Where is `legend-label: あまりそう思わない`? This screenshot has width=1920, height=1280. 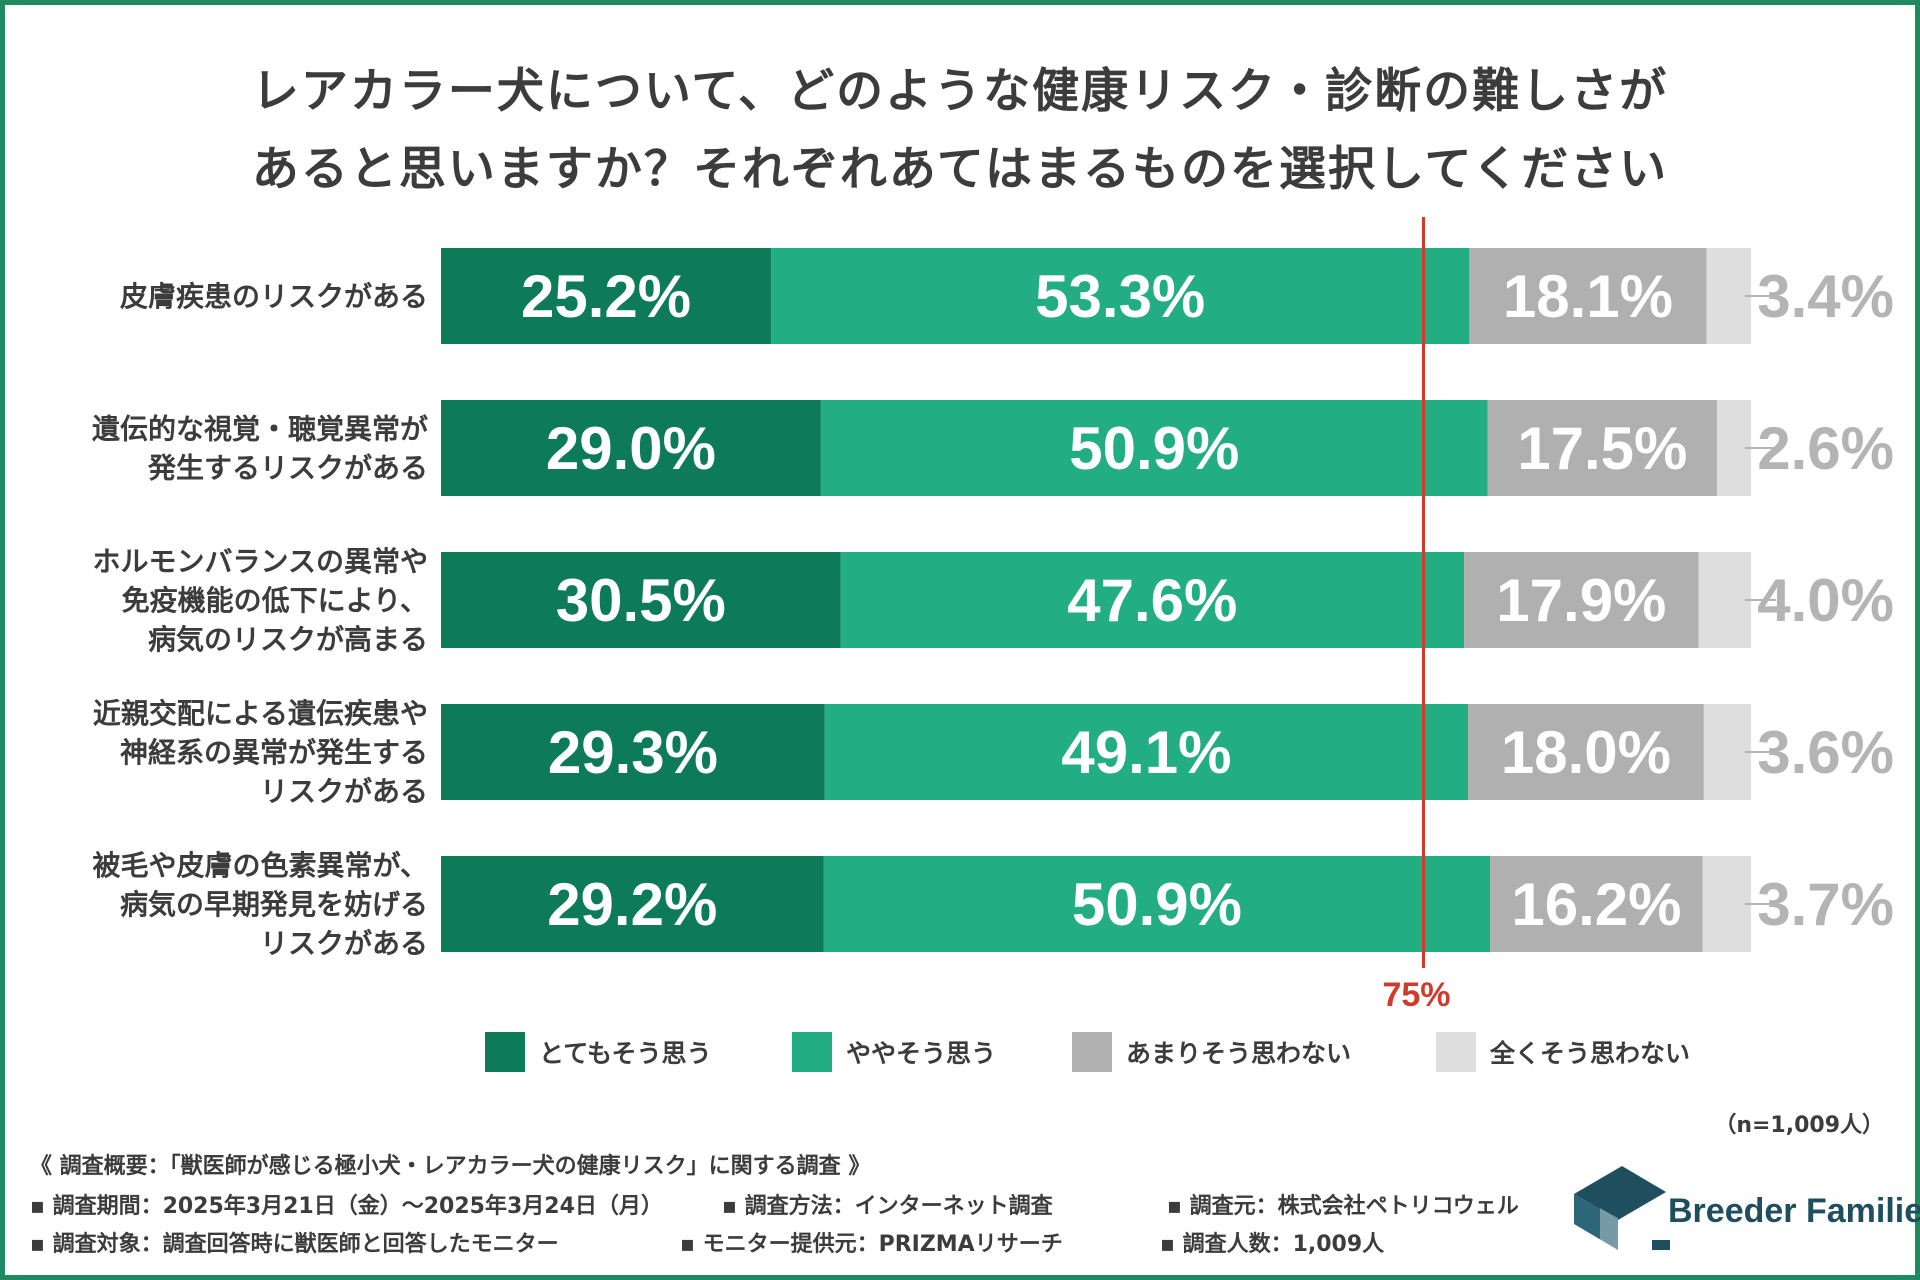
legend-label: あまりそう思わない is located at coordinates (1239, 1053).